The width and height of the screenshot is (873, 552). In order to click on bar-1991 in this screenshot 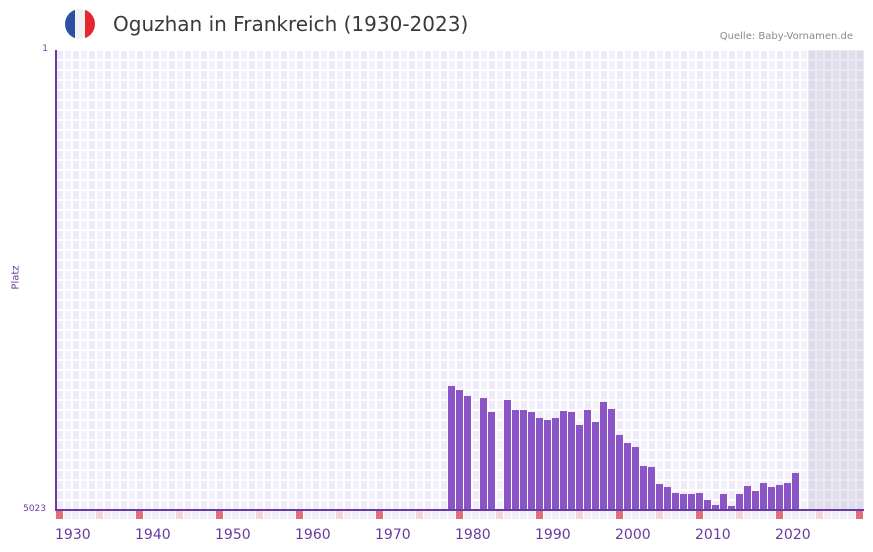, I will do `click(547, 464)`.